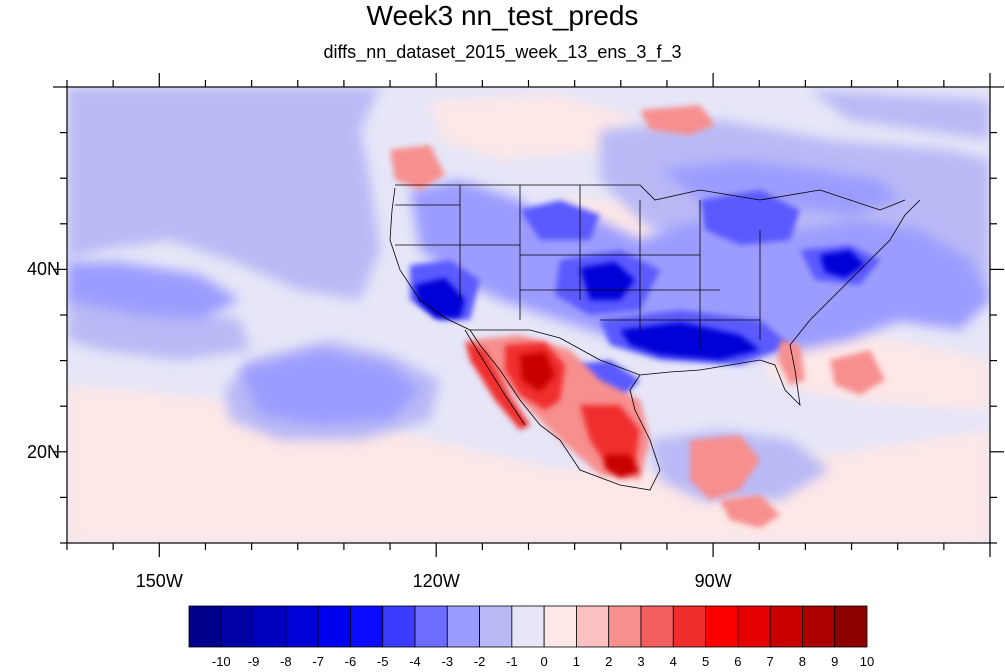  I want to click on colorbar-label: -8, so click(286, 661).